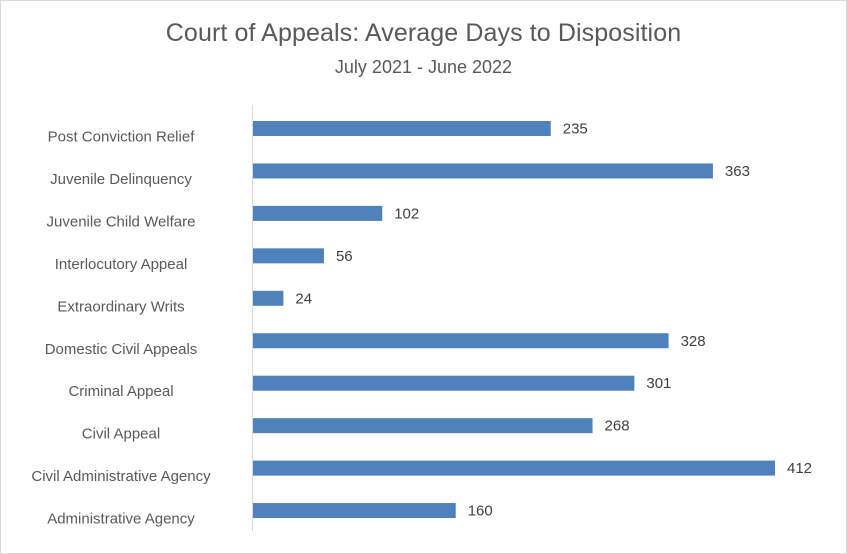  What do you see at coordinates (737, 171) in the screenshot?
I see `data-label: 363` at bounding box center [737, 171].